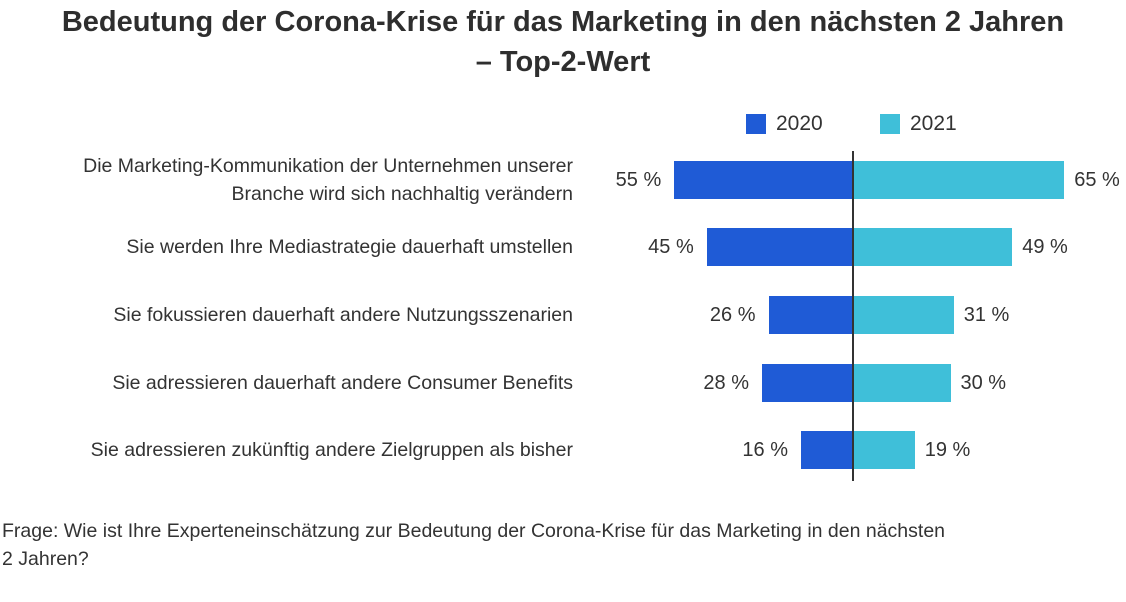 The width and height of the screenshot is (1126, 602). I want to click on chart-title-line-2: – Top-2-Wert, so click(563, 62).